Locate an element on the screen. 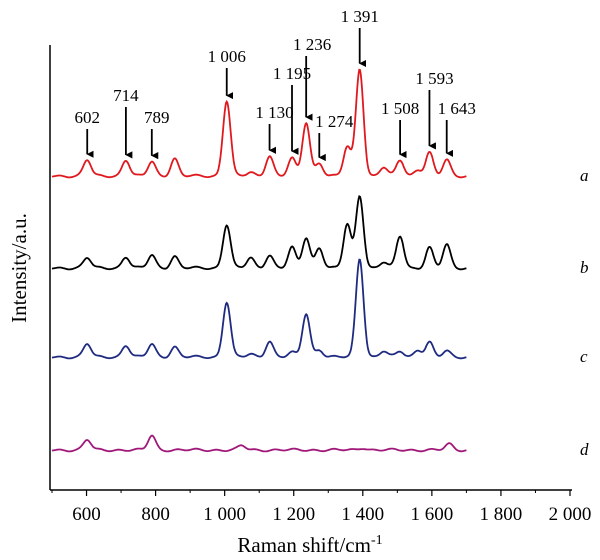 This screenshot has width=600, height=560. peak-label: 714 is located at coordinates (126, 95).